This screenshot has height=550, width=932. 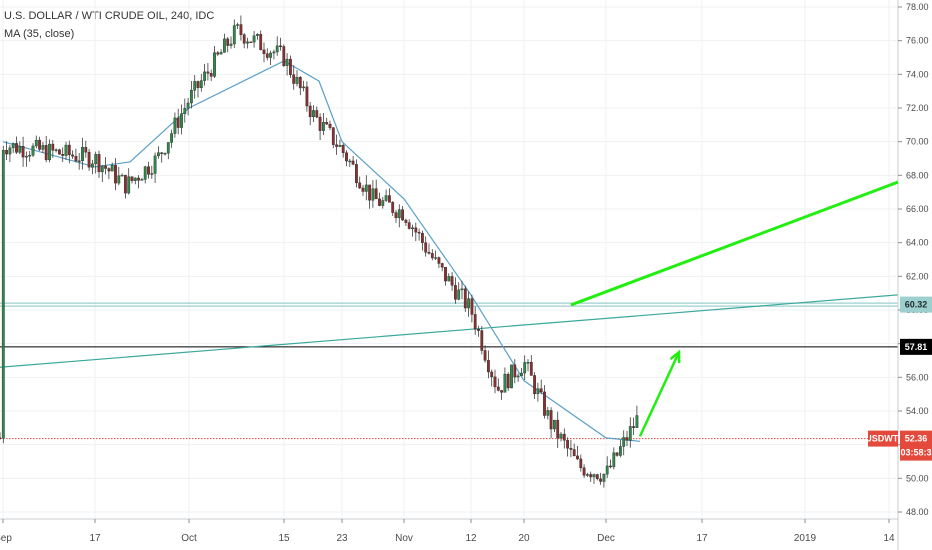 I want to click on x-tick-label: 15, so click(x=284, y=538).